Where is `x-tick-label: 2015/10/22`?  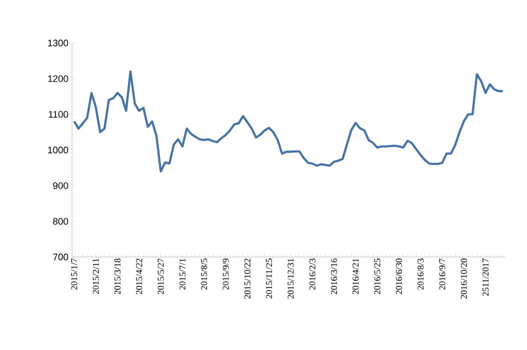 x-tick-label: 2015/10/22 is located at coordinates (247, 278).